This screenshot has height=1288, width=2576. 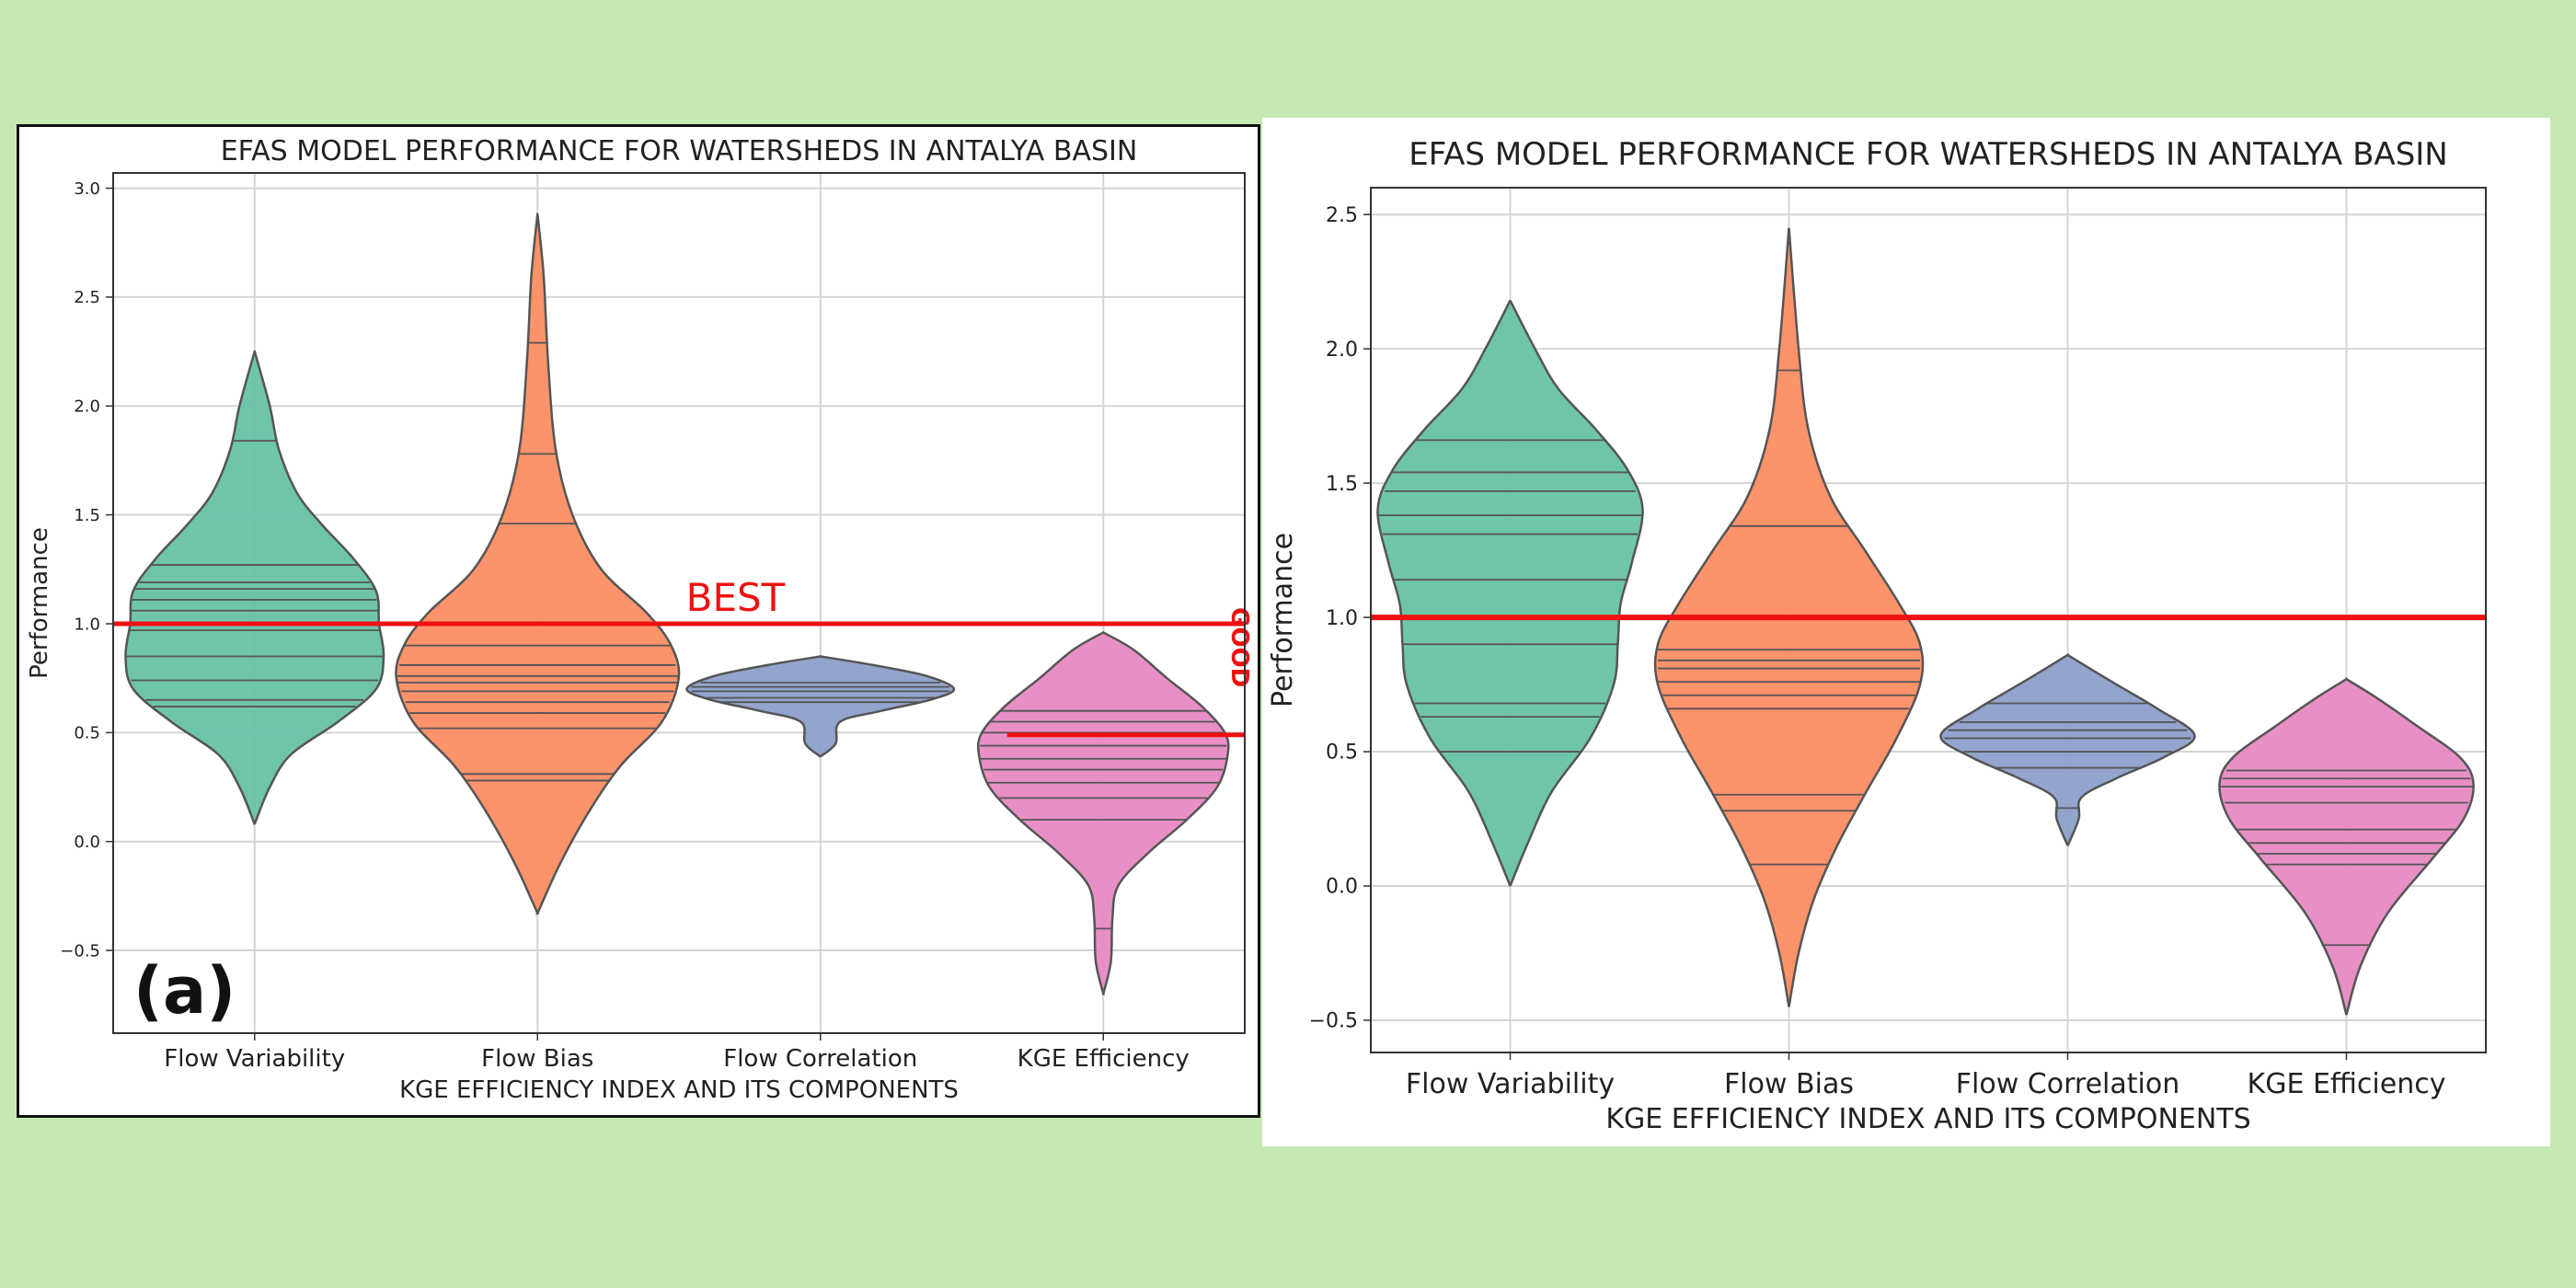 I want to click on y-tick-label: 3.0, so click(x=87, y=189).